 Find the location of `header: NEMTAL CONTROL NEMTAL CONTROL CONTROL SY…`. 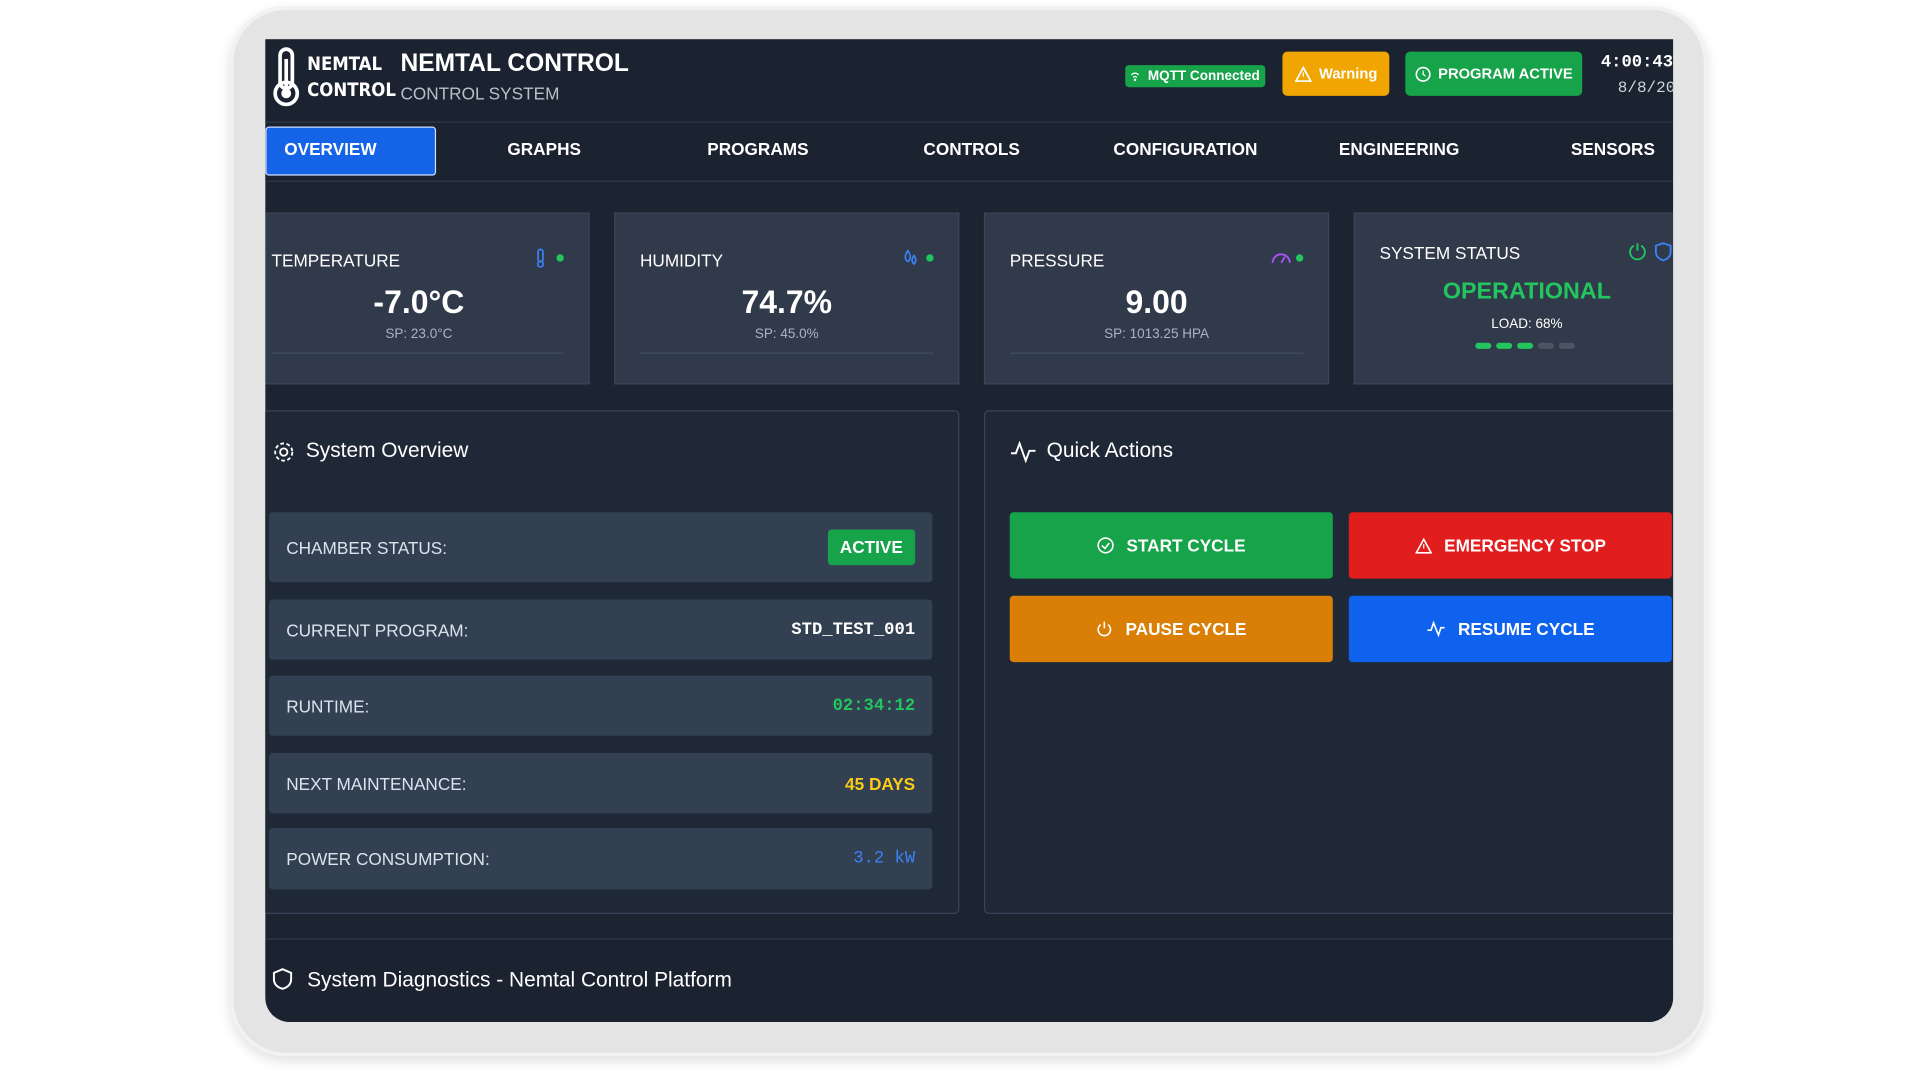

header: NEMTAL CONTROL NEMTAL CONTROL CONTROL SY… is located at coordinates (969, 81).